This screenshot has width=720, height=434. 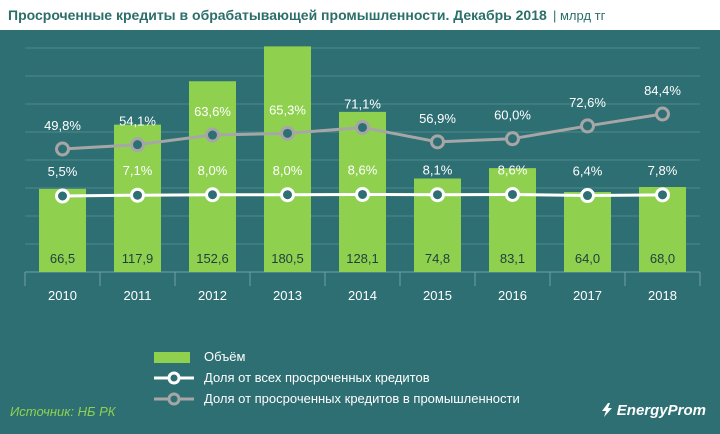 I want to click on bar-value-label: 117,9, so click(x=138, y=258).